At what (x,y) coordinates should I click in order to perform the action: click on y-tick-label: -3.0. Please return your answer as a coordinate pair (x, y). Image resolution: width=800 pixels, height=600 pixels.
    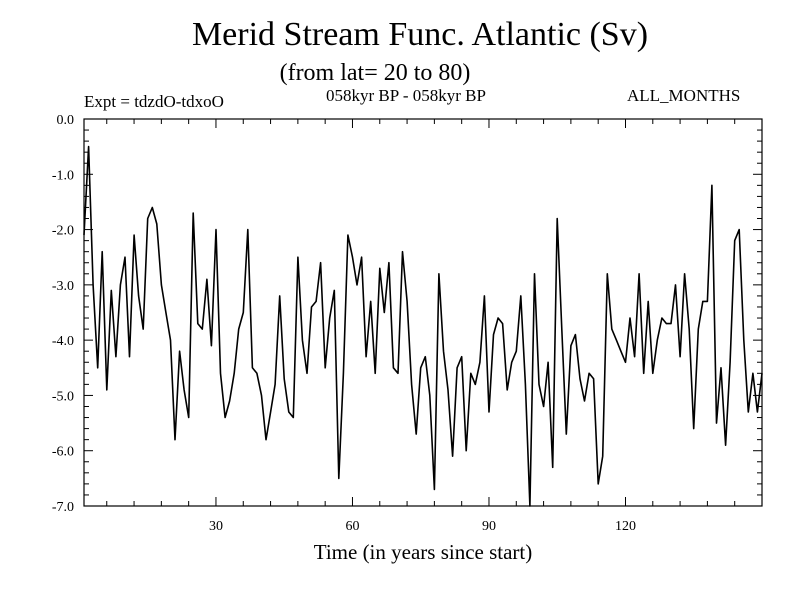
    Looking at the image, I should click on (63, 286).